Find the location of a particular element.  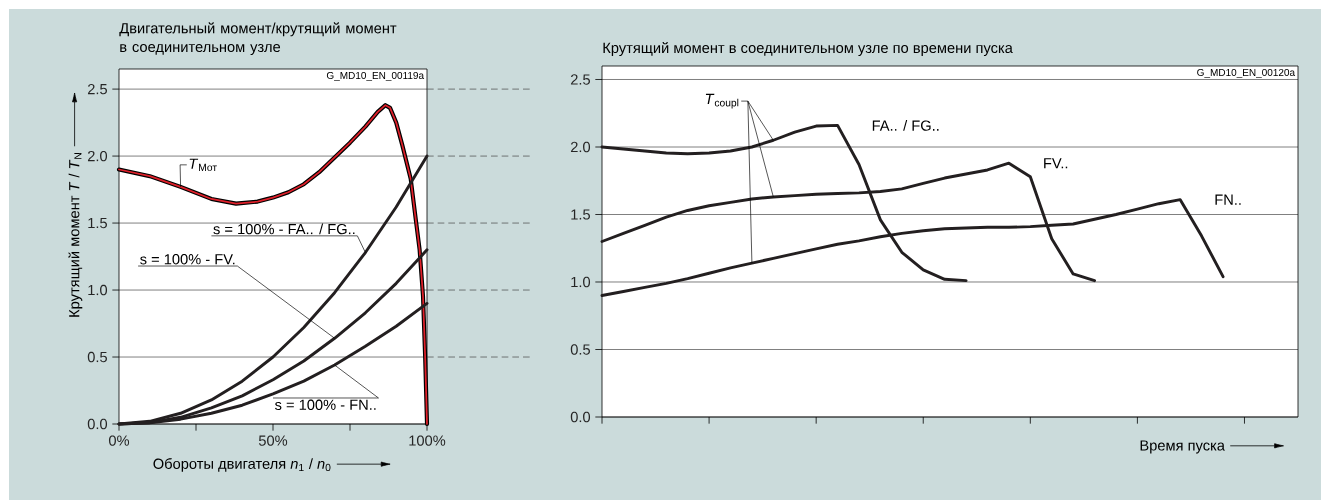

series-label: FN.. is located at coordinates (1228, 199).